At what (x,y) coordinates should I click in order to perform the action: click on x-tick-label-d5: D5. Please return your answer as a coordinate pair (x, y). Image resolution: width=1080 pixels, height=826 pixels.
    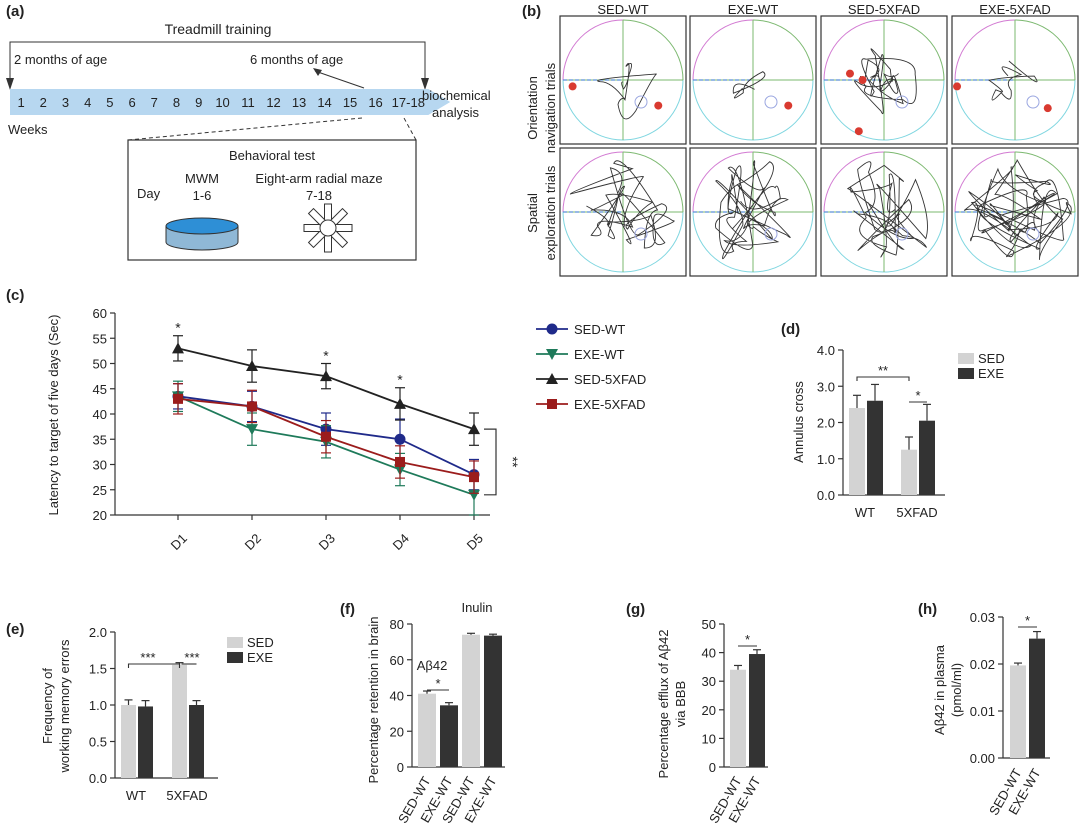
    Looking at the image, I should click on (475, 542).